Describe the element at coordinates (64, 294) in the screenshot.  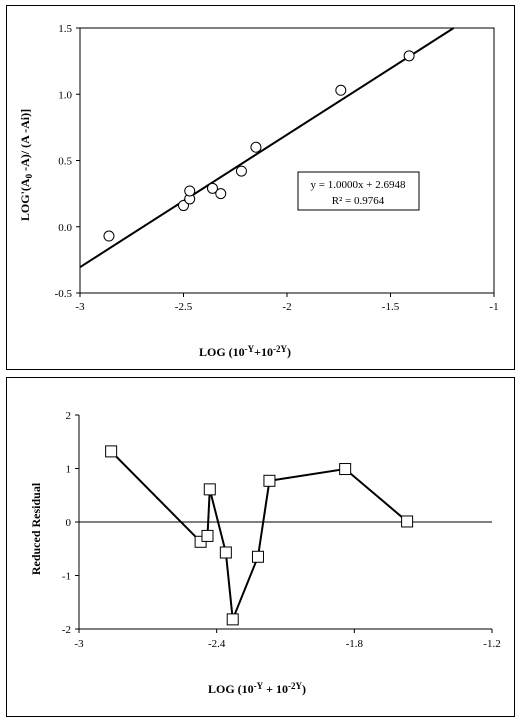
I see `y-tick-label: -0.5` at that location.